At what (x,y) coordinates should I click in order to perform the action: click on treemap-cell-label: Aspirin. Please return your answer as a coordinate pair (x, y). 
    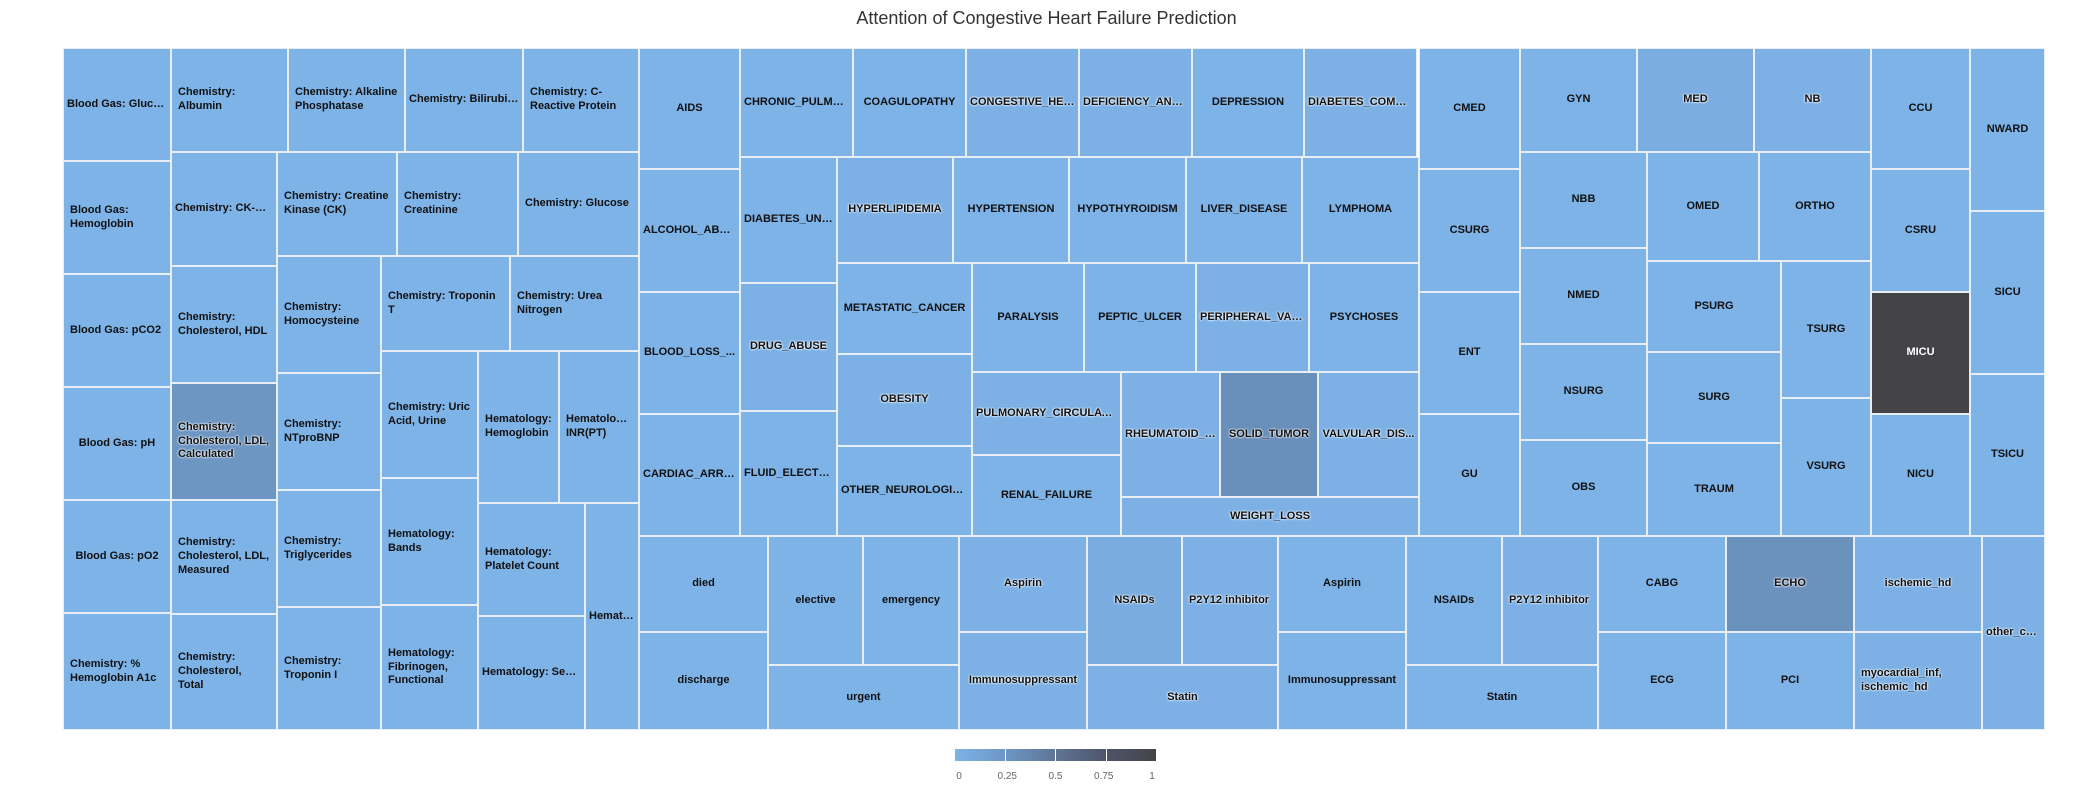
    Looking at the image, I should click on (1023, 583).